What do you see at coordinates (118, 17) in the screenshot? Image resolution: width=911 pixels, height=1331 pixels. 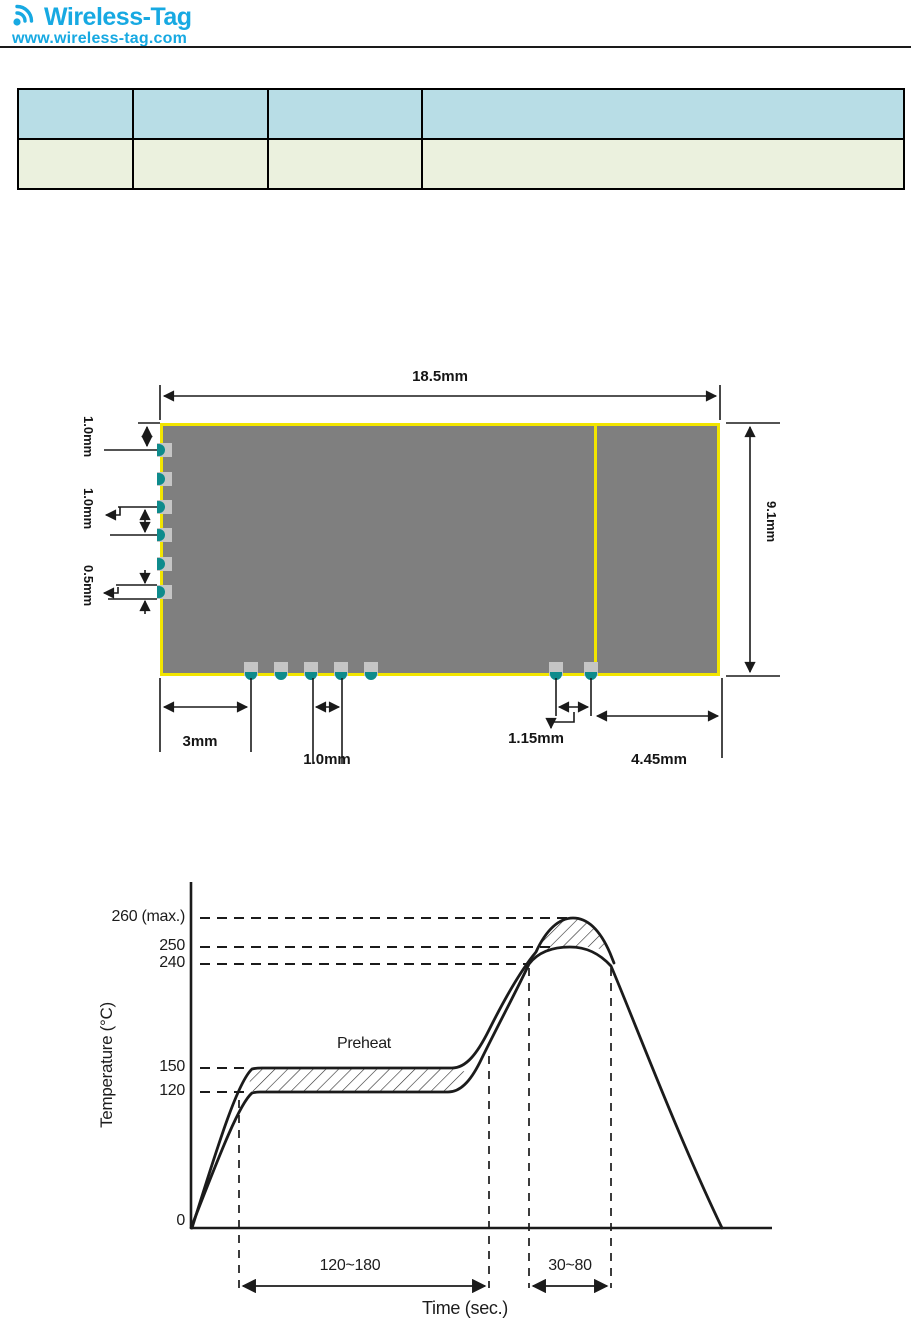 I see `brand-name: Wireless-Tag` at bounding box center [118, 17].